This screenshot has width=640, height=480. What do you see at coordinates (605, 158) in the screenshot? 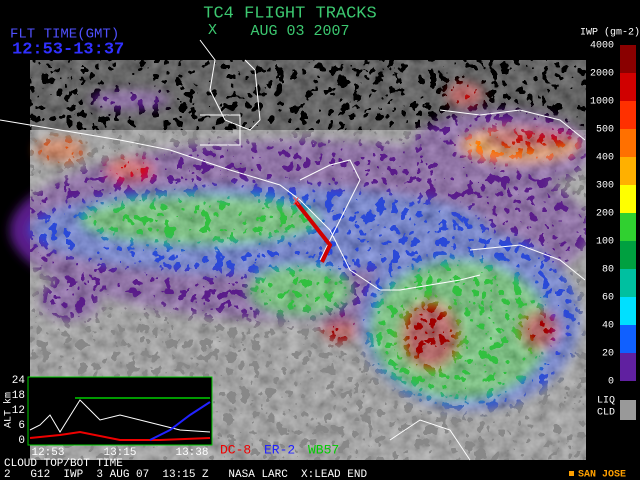
I see `scale-label: 400` at bounding box center [605, 158].